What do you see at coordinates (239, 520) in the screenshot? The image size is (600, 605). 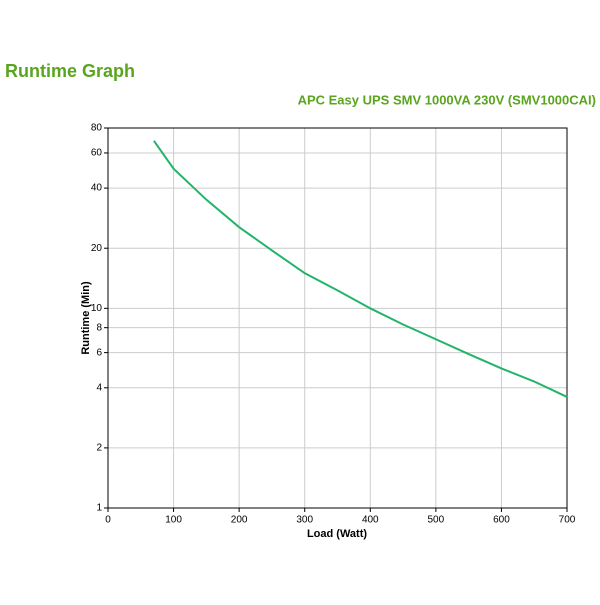 I see `x-tick-label: 200` at bounding box center [239, 520].